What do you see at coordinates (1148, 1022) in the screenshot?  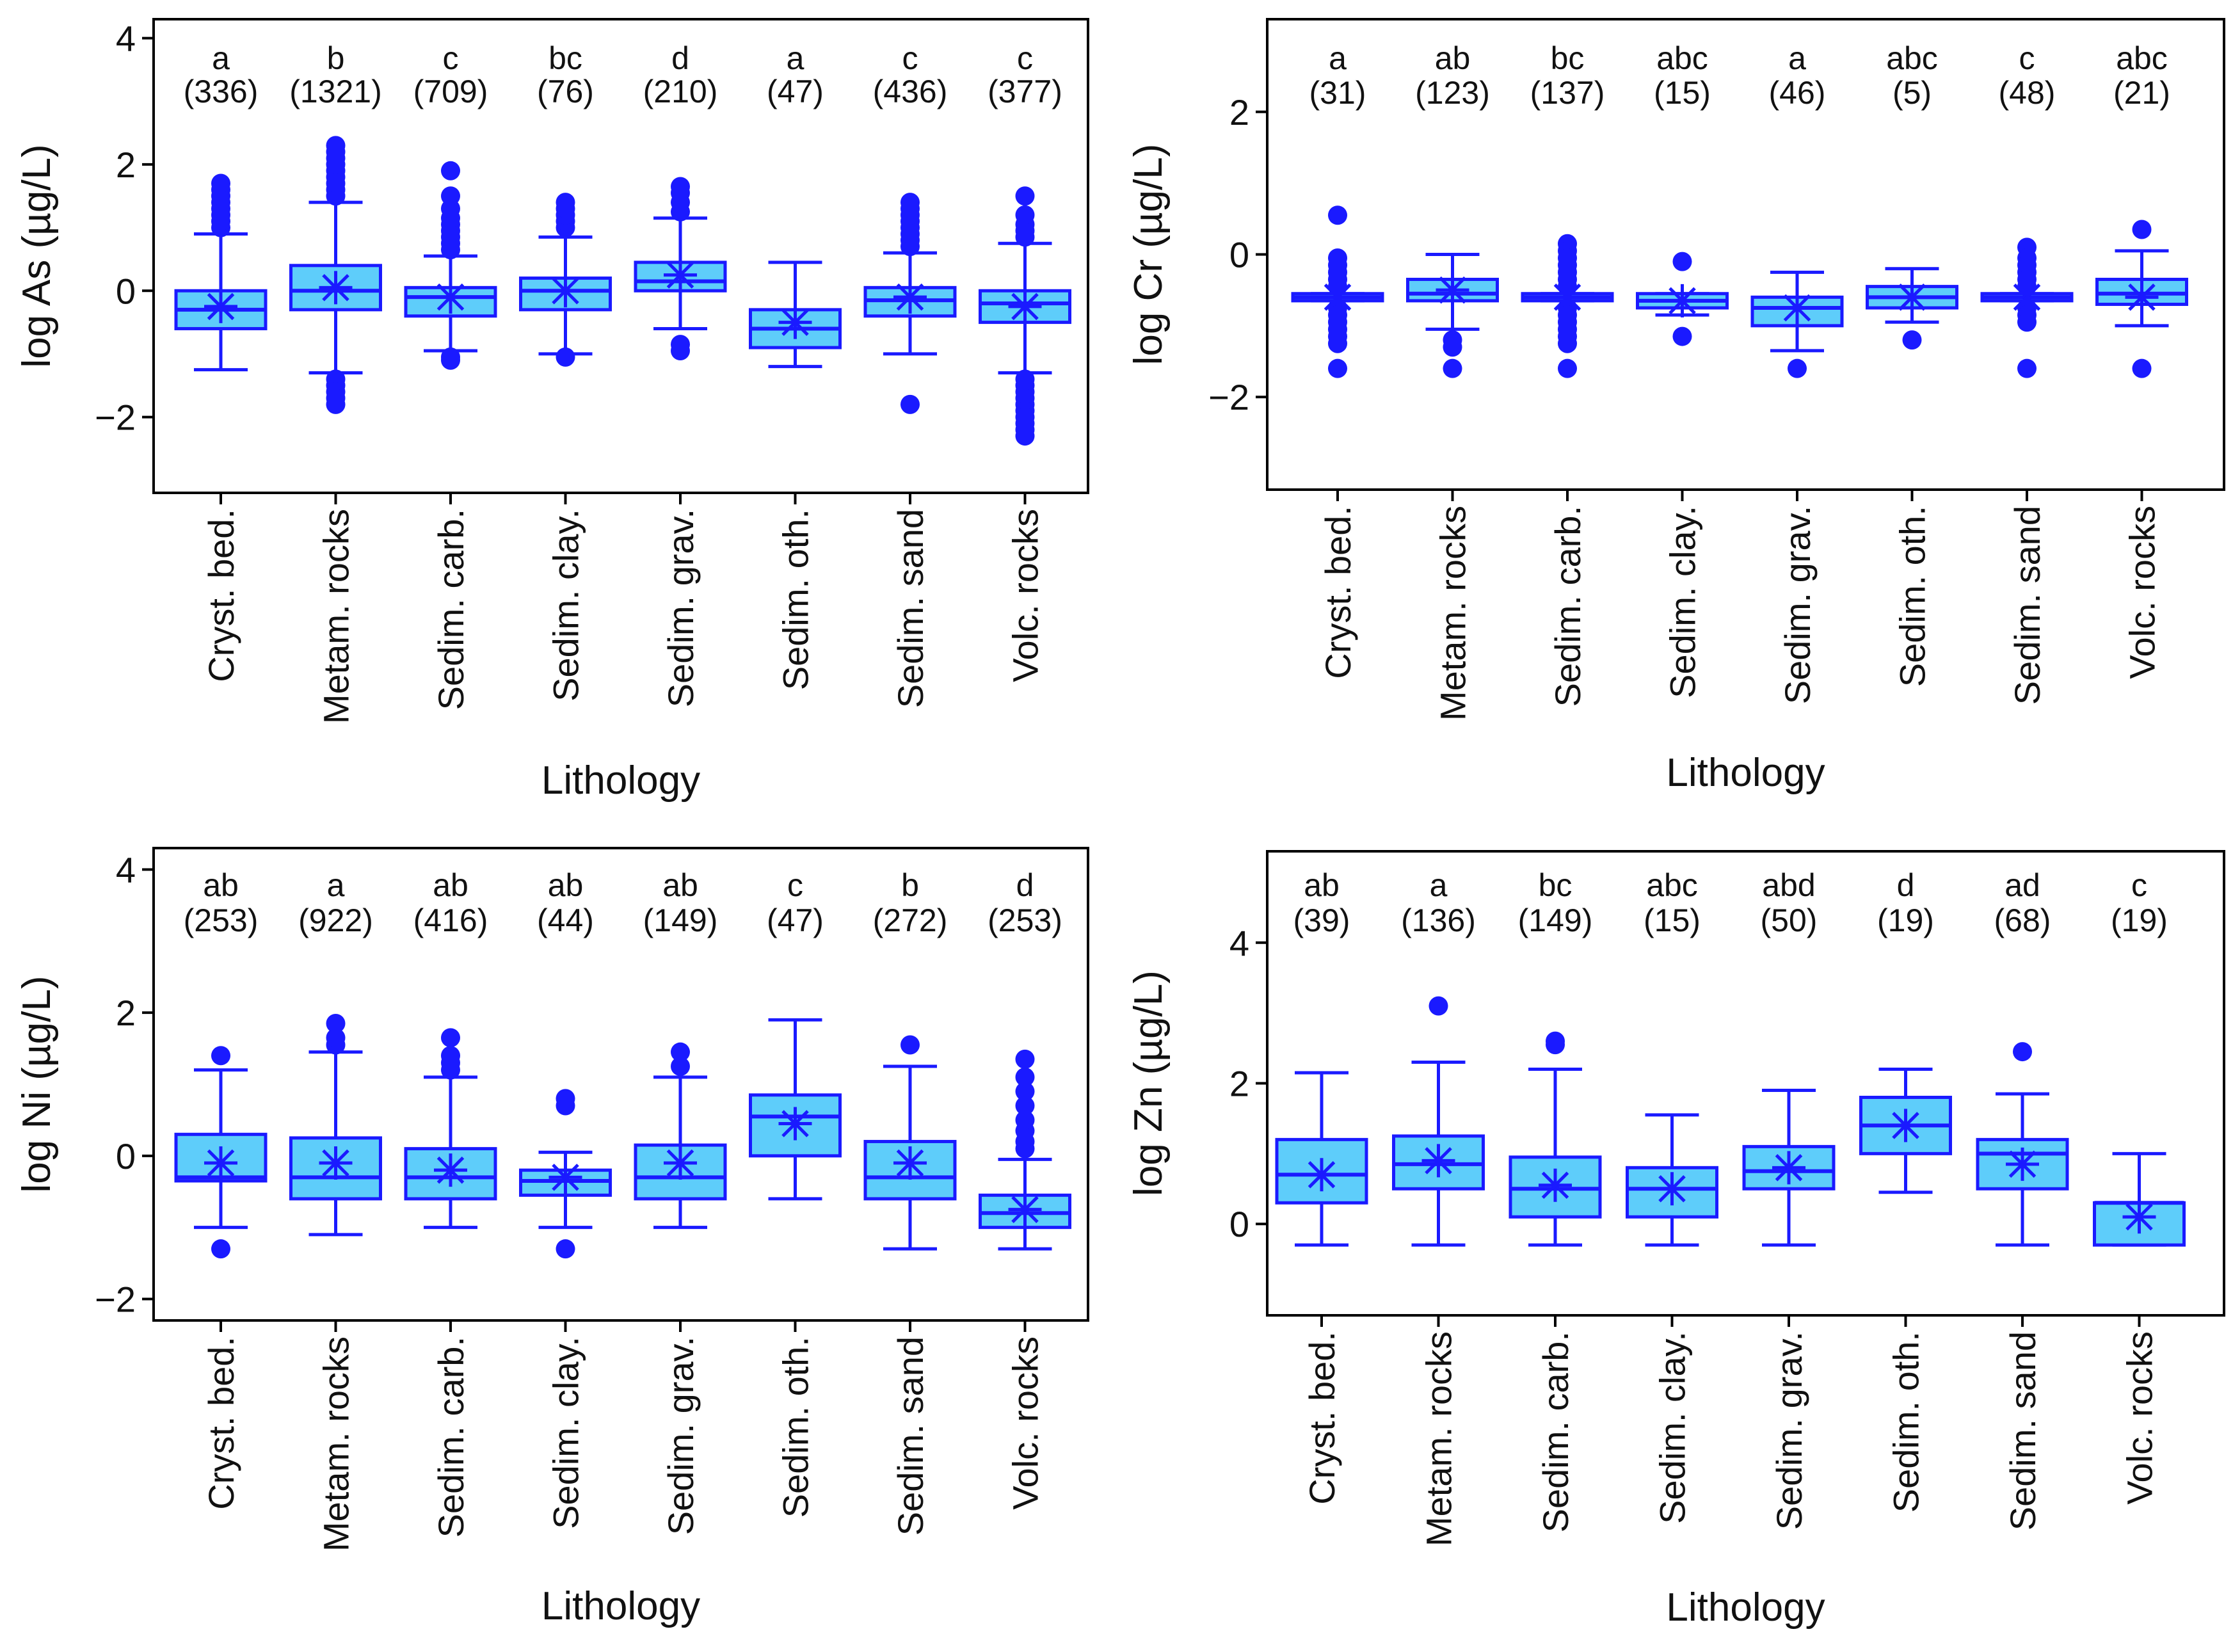 I see `y-axis-label-unit: (µg/L)` at bounding box center [1148, 1022].